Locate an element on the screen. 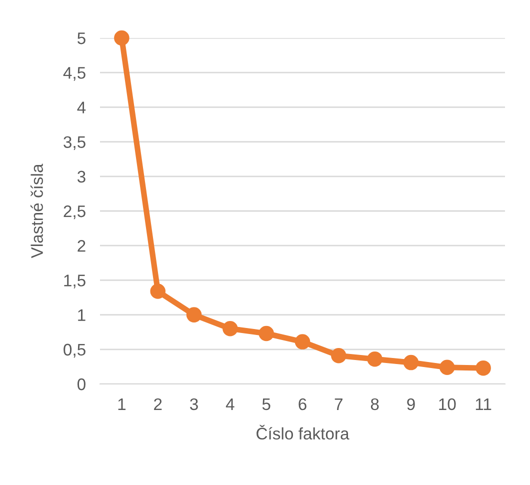 This screenshot has height=485, width=530. x-tick-label: 1 is located at coordinates (122, 404).